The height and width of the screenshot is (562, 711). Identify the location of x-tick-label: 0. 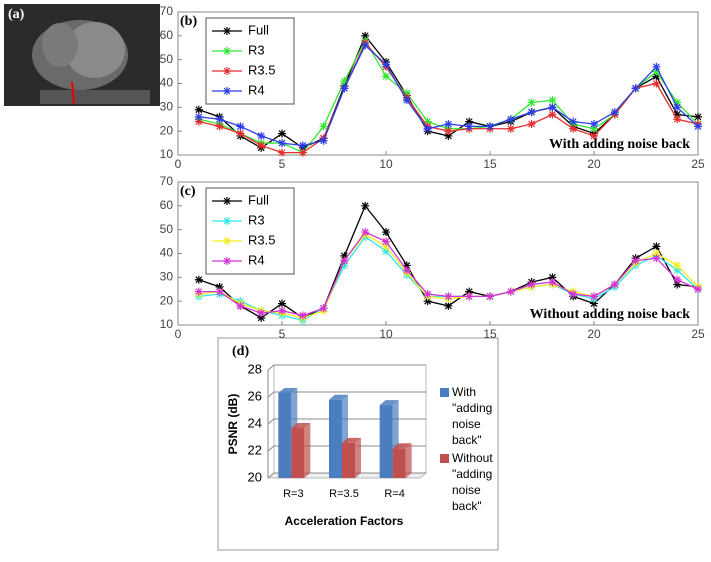
(178, 164).